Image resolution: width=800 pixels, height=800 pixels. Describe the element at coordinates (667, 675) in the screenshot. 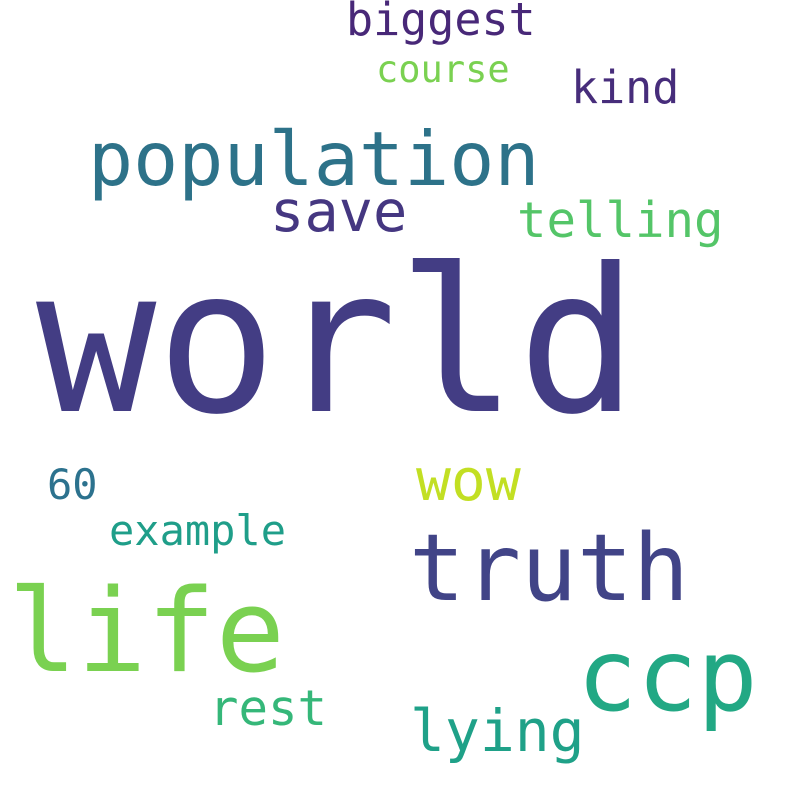

I see `word-ccp: ccp` at that location.